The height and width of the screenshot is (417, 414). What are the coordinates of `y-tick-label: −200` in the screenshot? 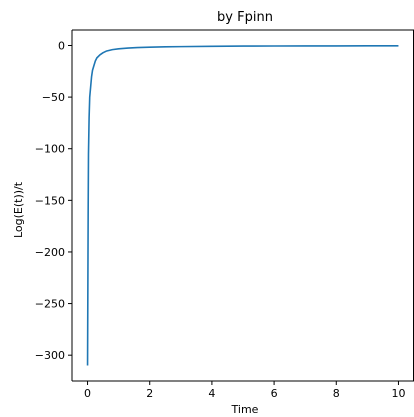 It's located at (50, 252).